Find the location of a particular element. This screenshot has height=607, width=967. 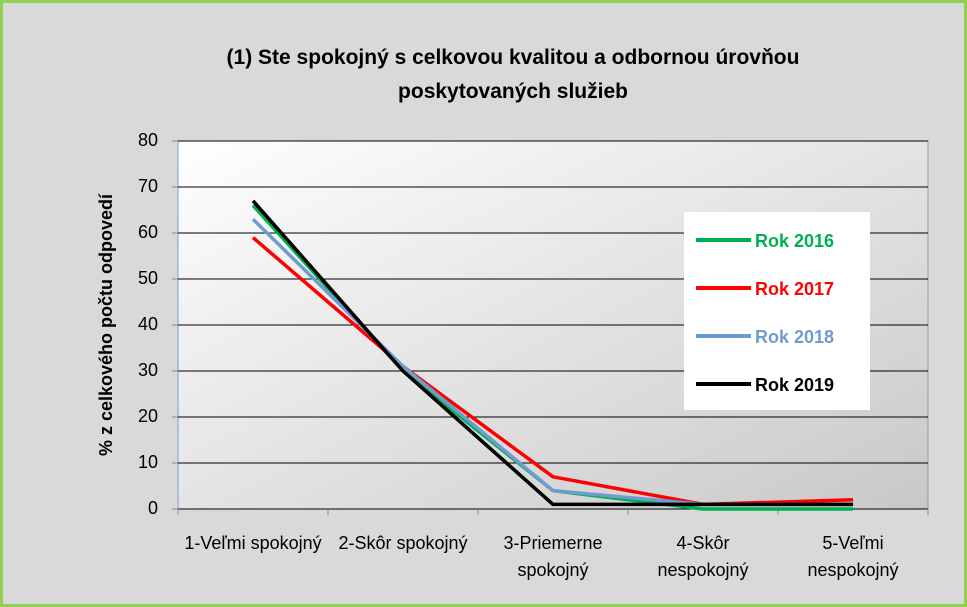

y-tick-label: 20 is located at coordinates (148, 416).